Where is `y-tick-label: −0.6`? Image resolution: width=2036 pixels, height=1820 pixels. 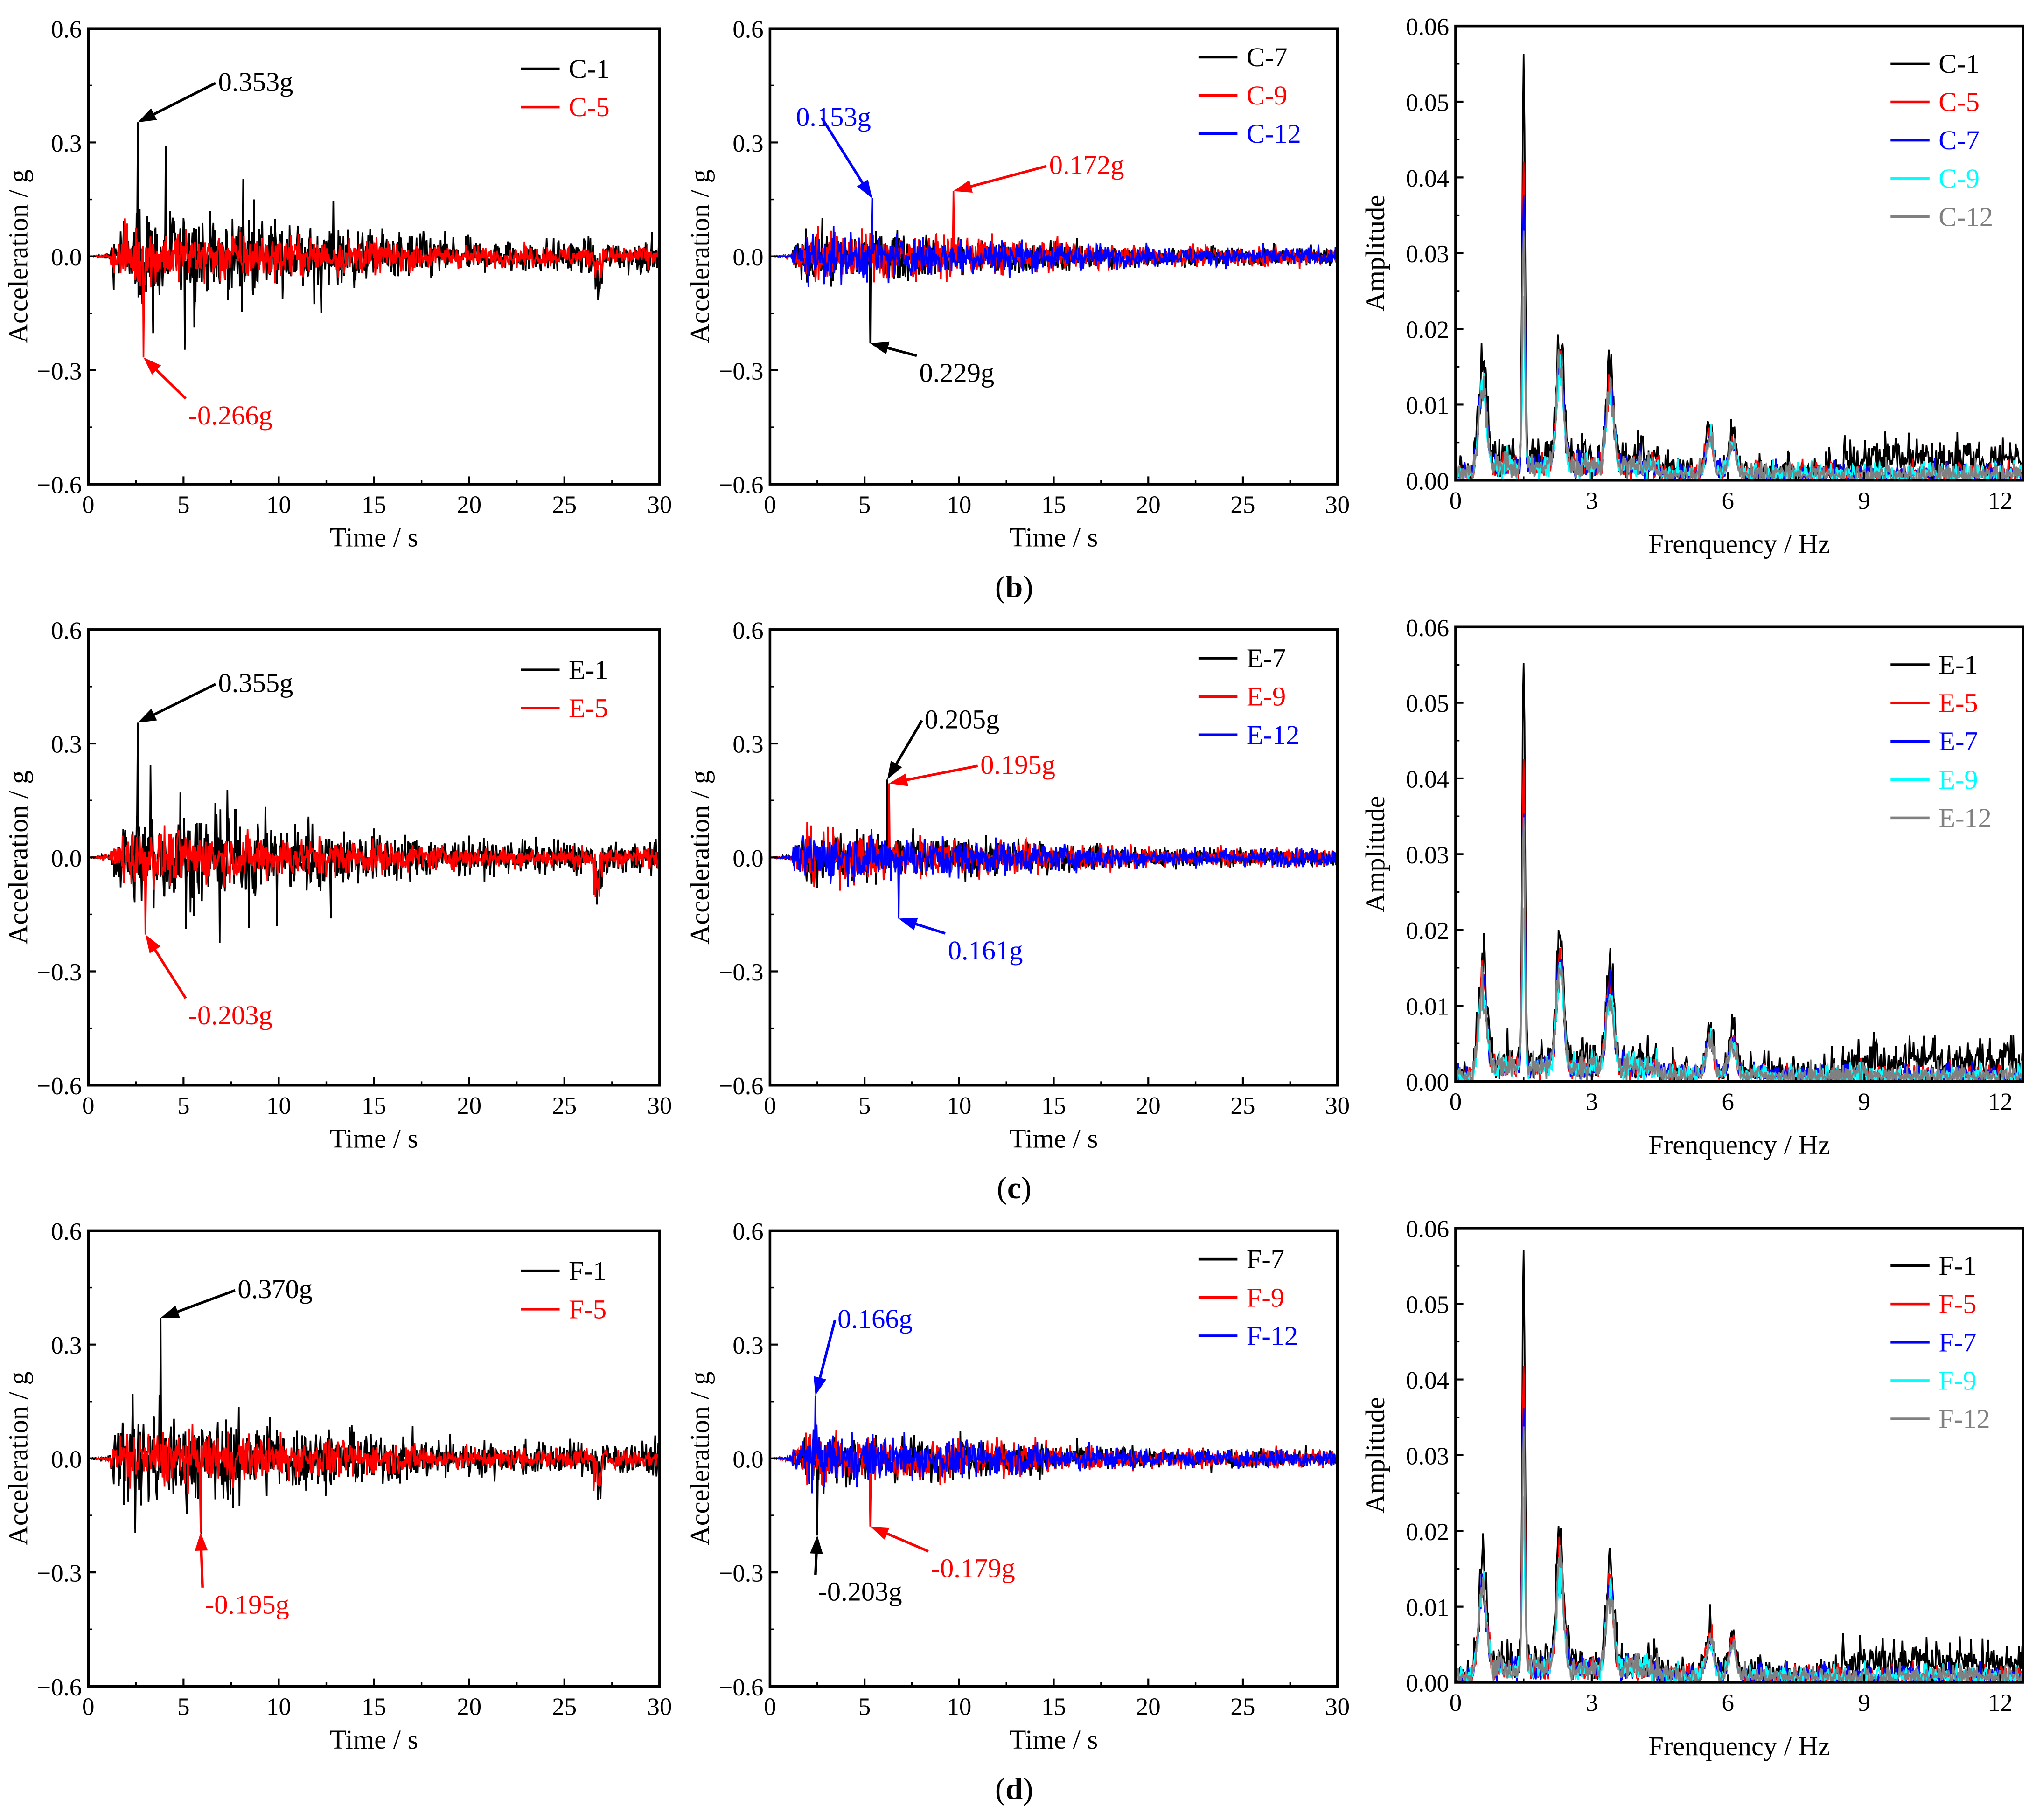
y-tick-label: −0.6 is located at coordinates (59, 1086).